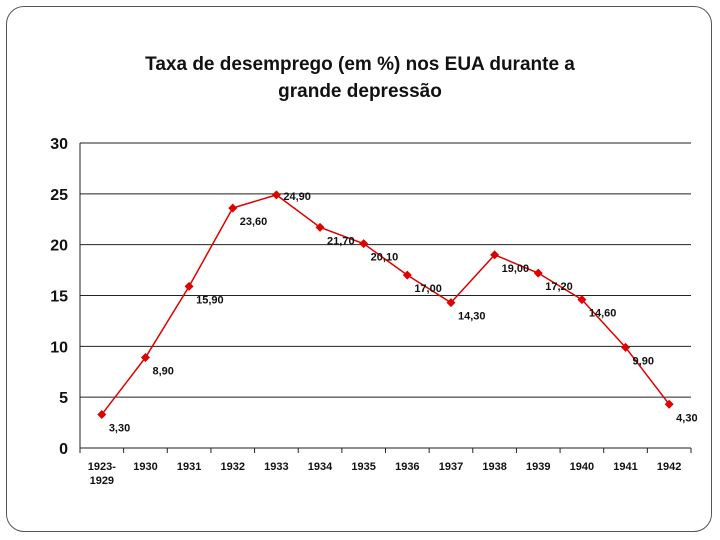  What do you see at coordinates (451, 467) in the screenshot?
I see `x-tick-label-1937: 1937` at bounding box center [451, 467].